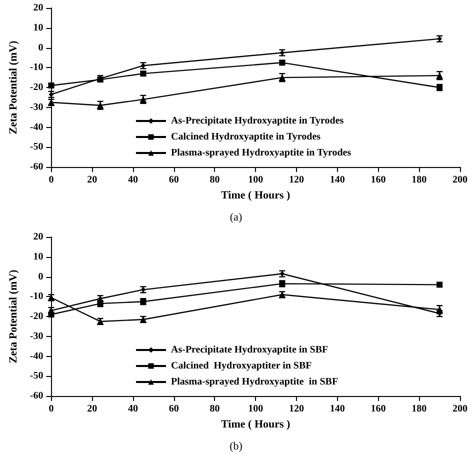 The image size is (472, 459). What do you see at coordinates (254, 382) in the screenshot?
I see `legend-label: Plasma-sprayed Hydroxyaptite in SBF` at bounding box center [254, 382].